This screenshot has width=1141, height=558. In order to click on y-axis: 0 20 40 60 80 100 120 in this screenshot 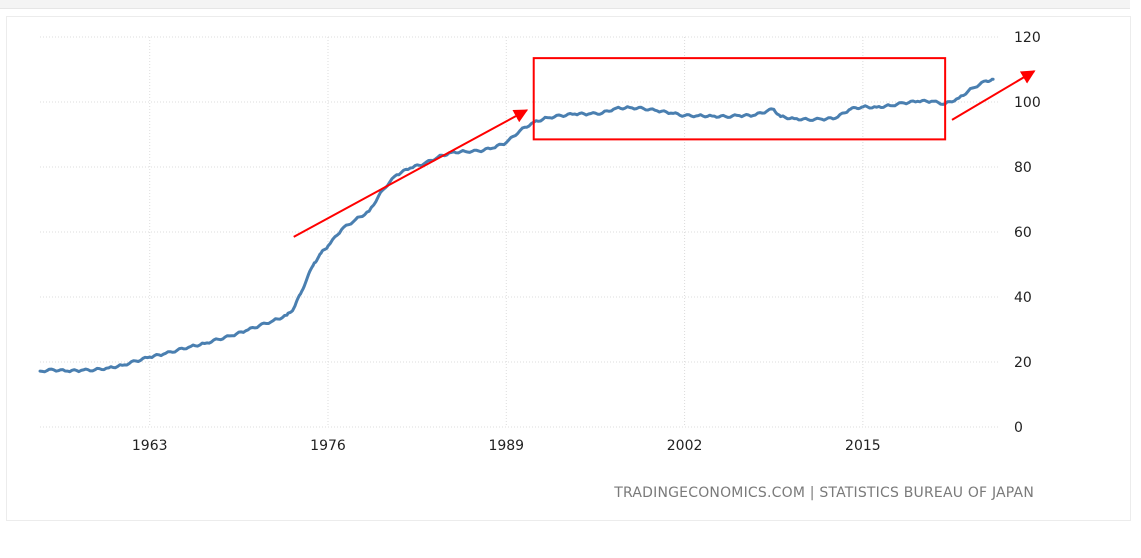, I will do `click(1027, 233)`.